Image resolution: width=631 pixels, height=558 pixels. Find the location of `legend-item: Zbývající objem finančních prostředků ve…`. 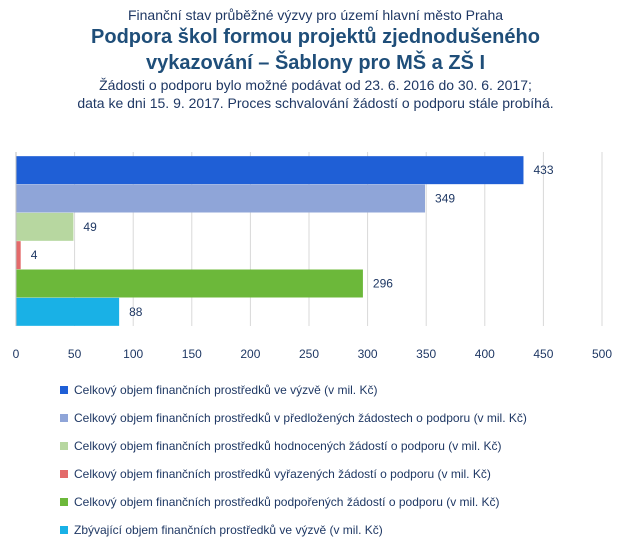

legend-item: Zbývající objem finančních prostředků ve… is located at coordinates (293, 530).